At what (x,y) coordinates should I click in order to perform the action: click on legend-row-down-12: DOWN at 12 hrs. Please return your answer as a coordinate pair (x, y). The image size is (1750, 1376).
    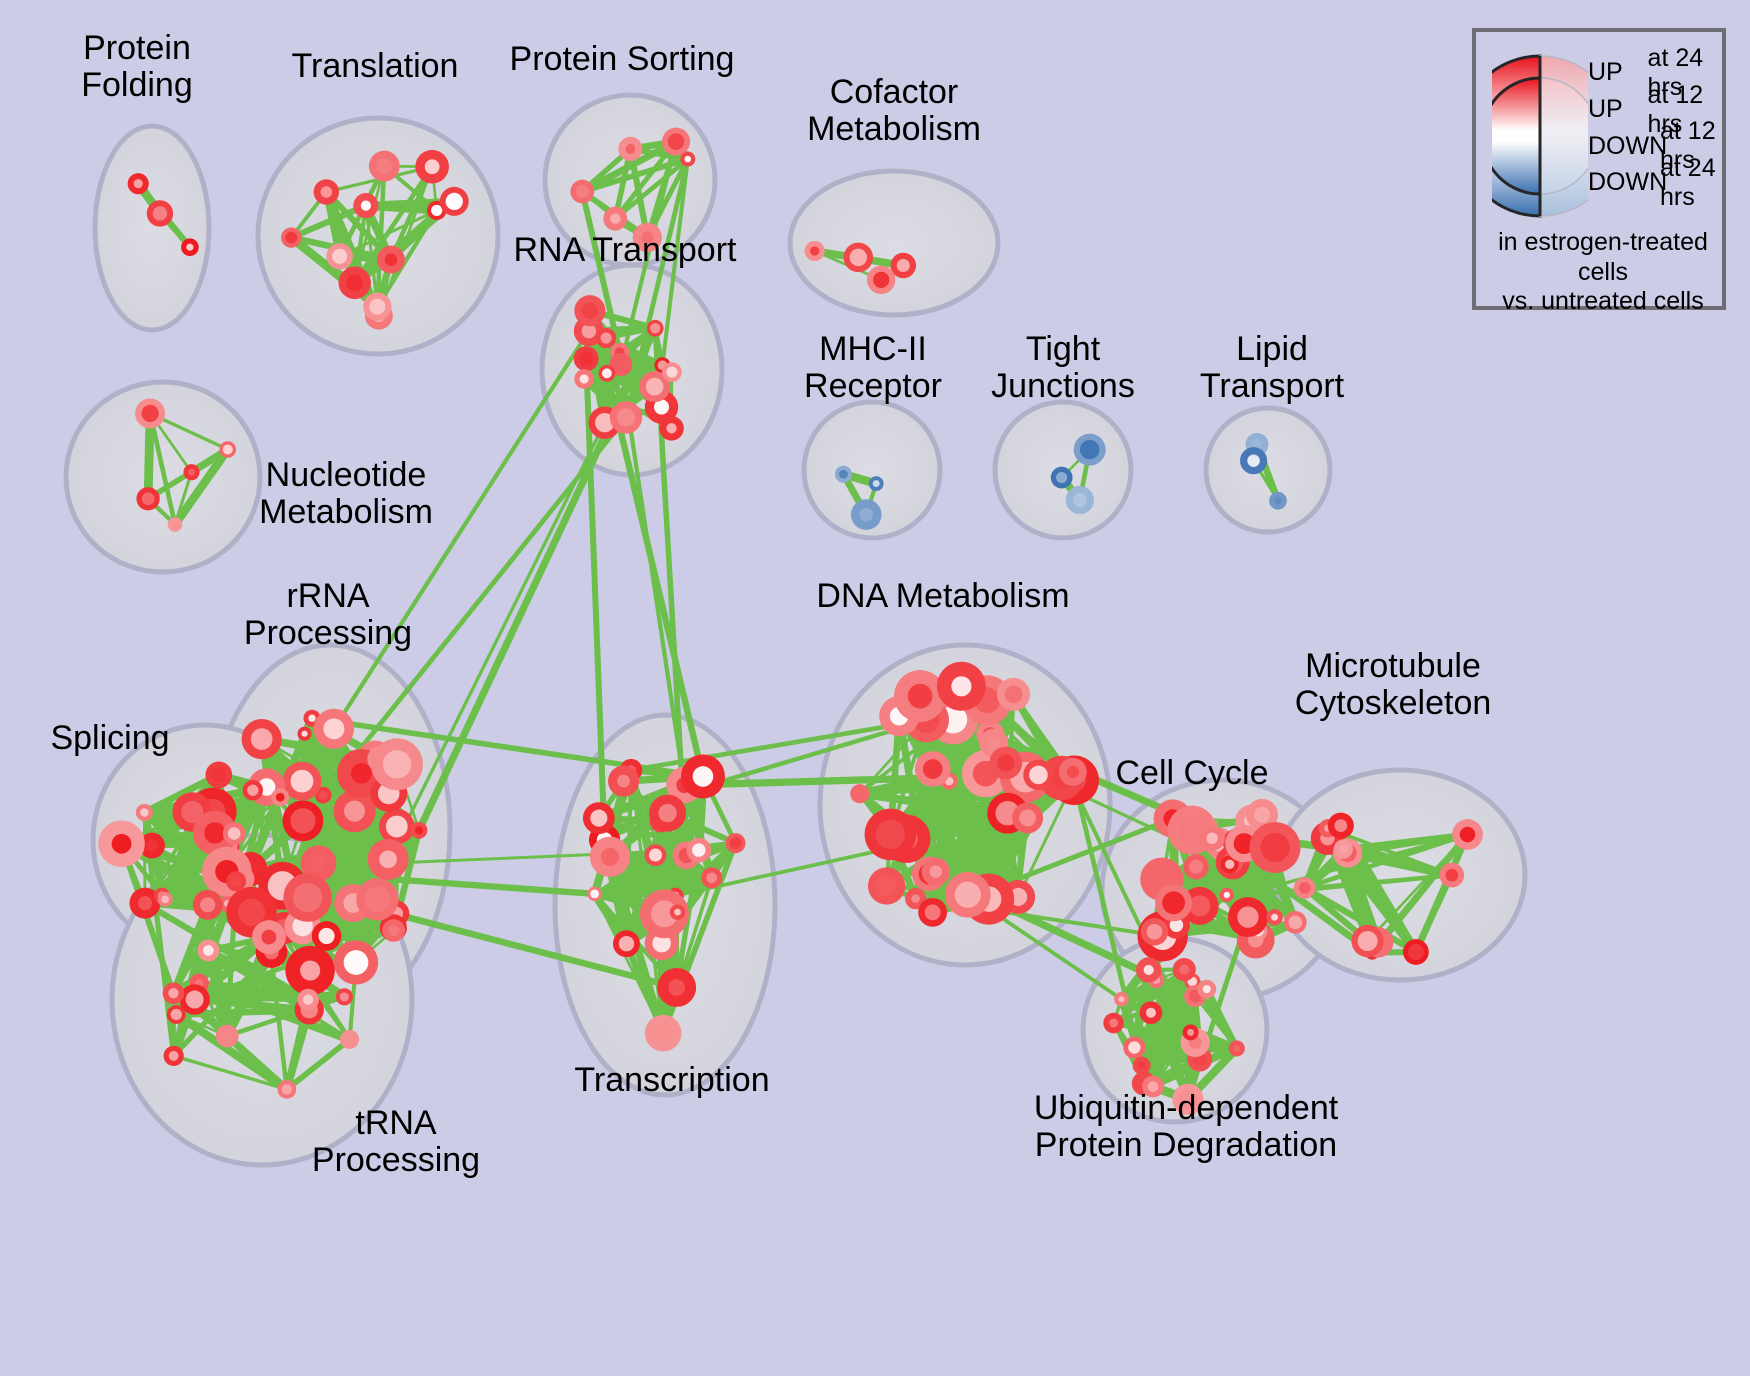
    Looking at the image, I should click on (1658, 145).